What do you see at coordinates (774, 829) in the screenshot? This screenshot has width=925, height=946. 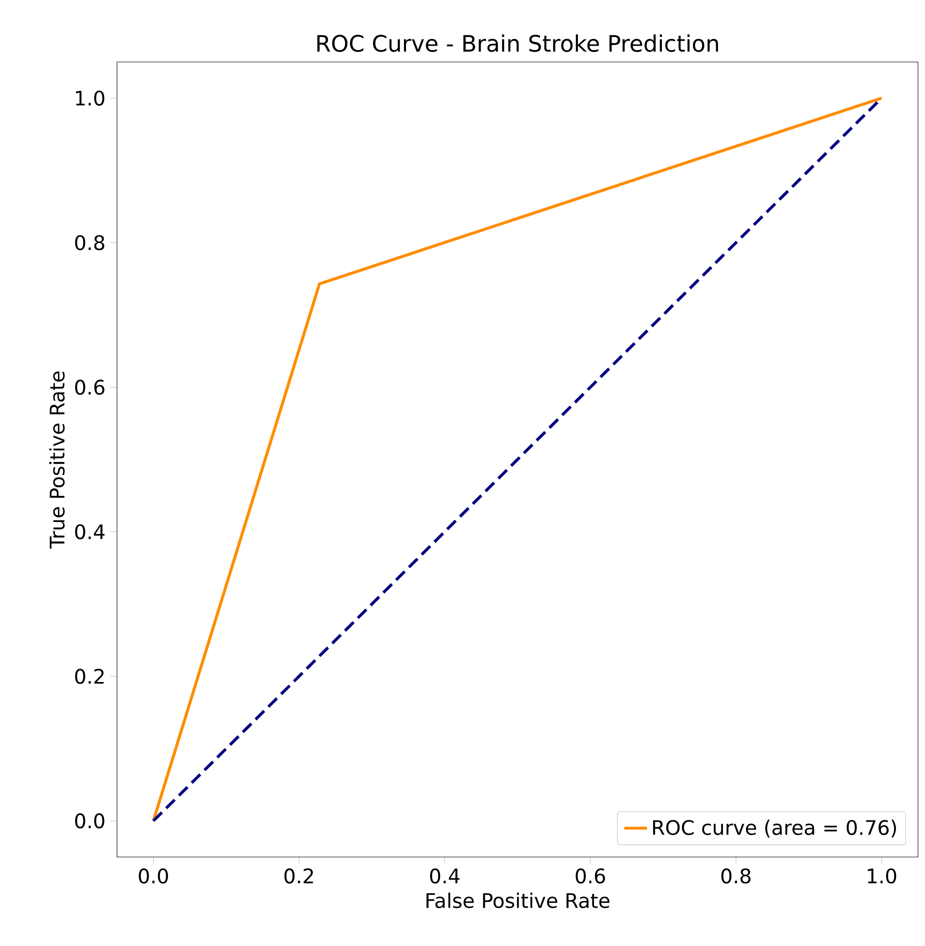 I see `legend-label: ROC curve (area = 0.76)` at bounding box center [774, 829].